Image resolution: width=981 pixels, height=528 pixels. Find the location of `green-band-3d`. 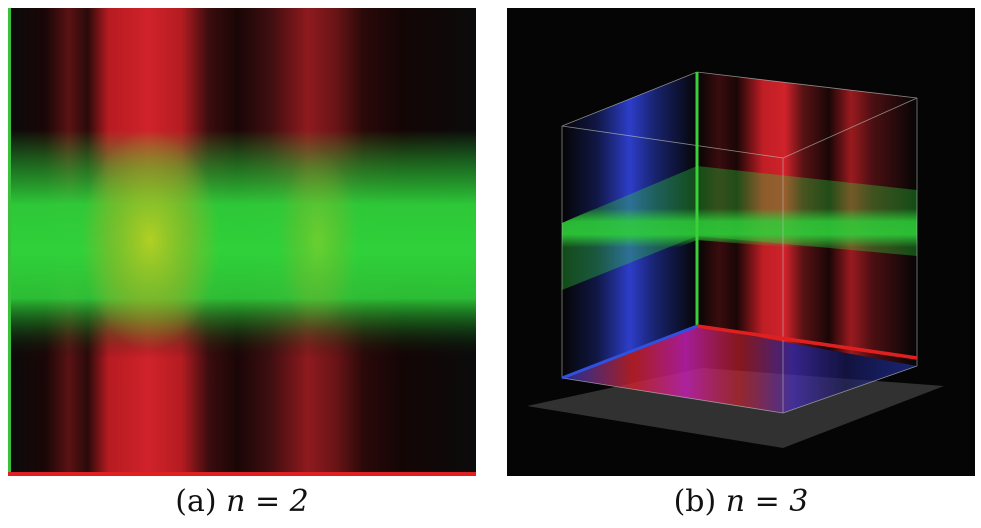

green-band-3d is located at coordinates (739, 228).